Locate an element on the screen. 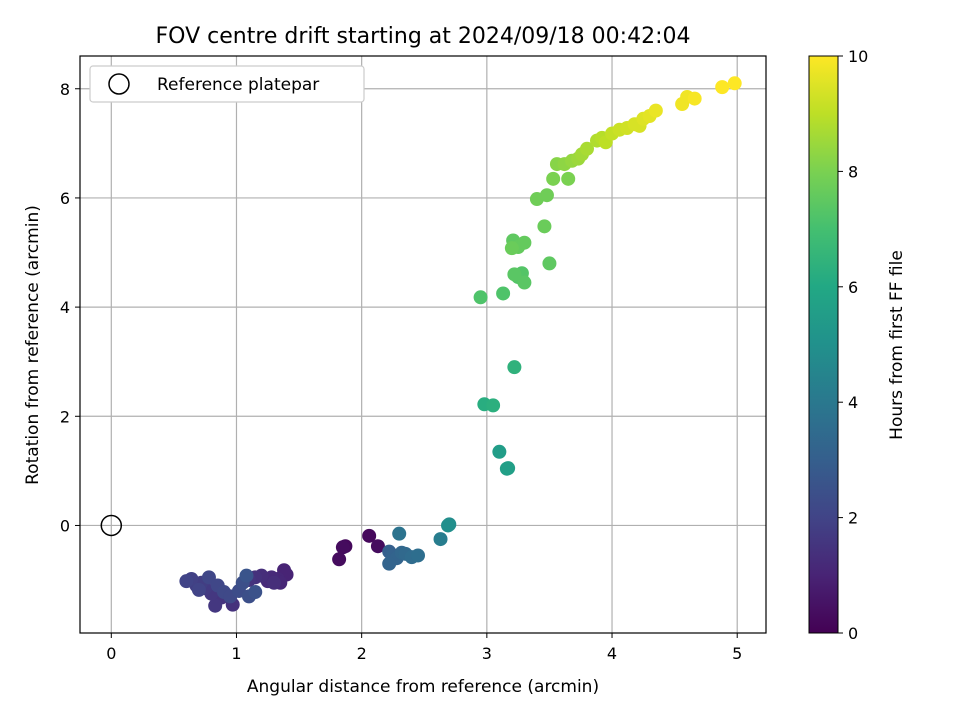  x-axis-label: Angular distance from reference (arcmin) is located at coordinates (423, 687).